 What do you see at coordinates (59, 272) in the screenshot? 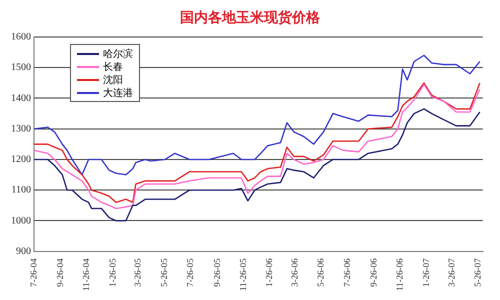
I see `x-tick-label: 9-26-04` at bounding box center [59, 272].